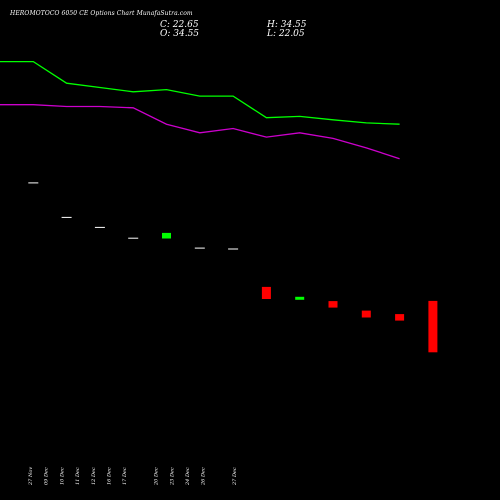 The image size is (500, 500). What do you see at coordinates (62, 476) in the screenshot?
I see `x-tick-label: 10 Dec` at bounding box center [62, 476].